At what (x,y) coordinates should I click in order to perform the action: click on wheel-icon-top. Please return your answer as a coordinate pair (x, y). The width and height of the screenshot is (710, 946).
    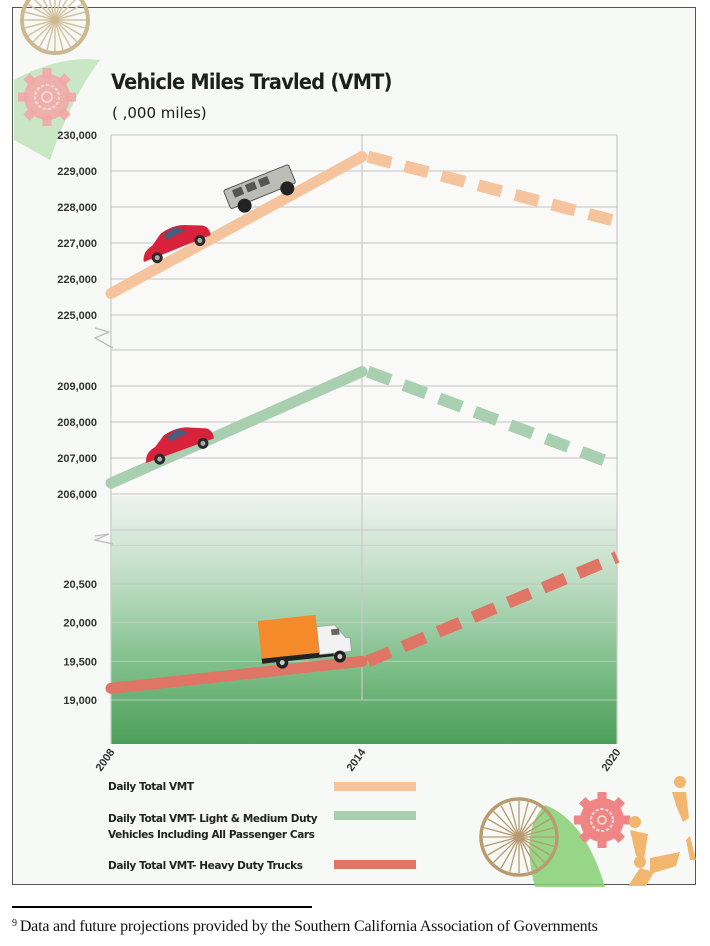
    Looking at the image, I should click on (55, 27).